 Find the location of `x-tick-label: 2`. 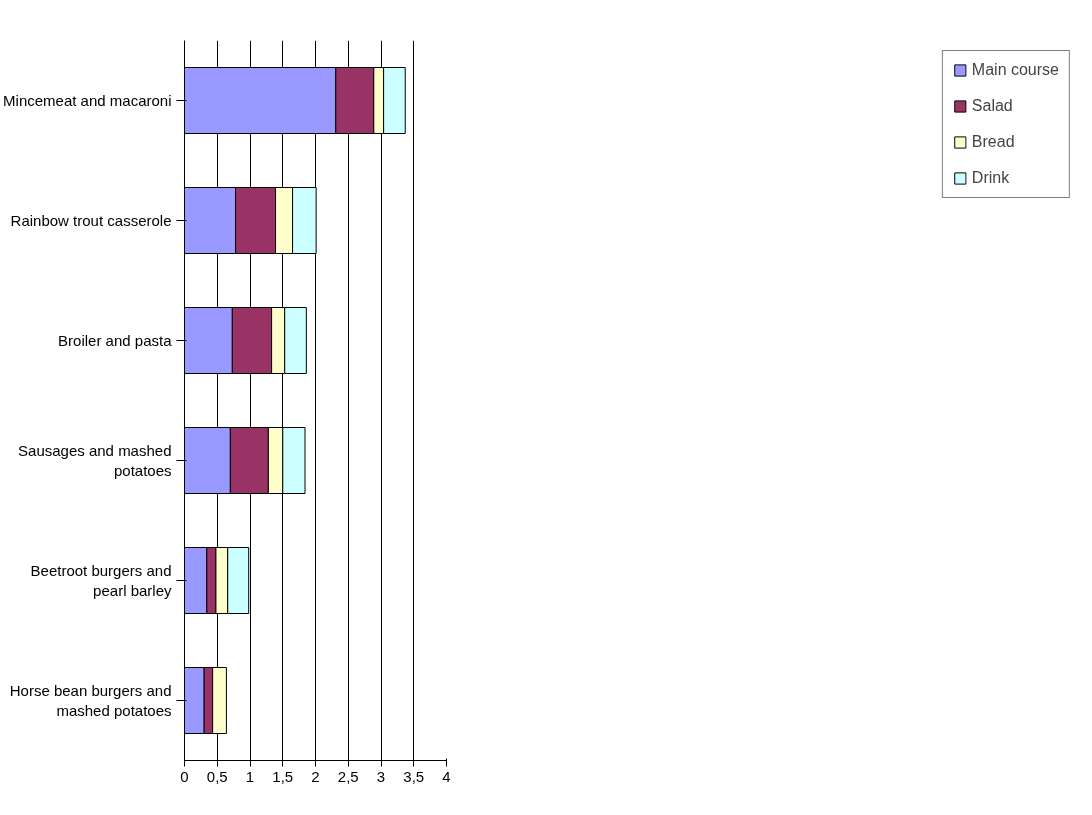

x-tick-label: 2 is located at coordinates (315, 776).